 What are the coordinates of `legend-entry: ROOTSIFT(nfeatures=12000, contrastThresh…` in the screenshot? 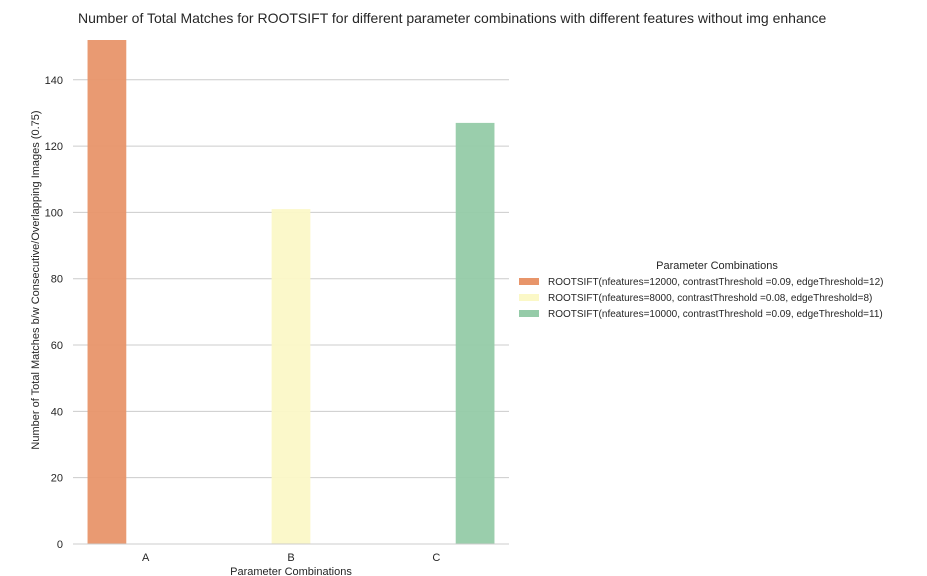 It's located at (715, 282).